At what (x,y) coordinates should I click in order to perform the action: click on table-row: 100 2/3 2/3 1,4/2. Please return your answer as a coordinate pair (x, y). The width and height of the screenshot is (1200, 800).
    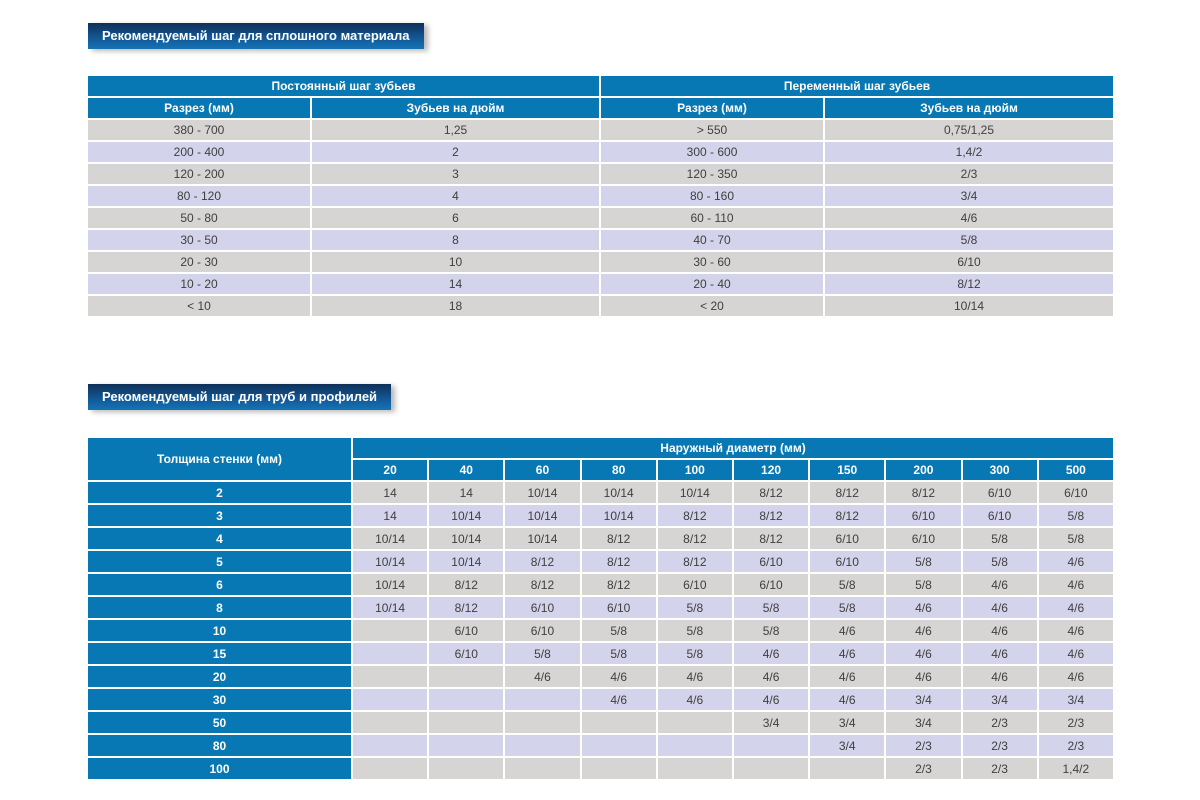
    Looking at the image, I should click on (600, 768).